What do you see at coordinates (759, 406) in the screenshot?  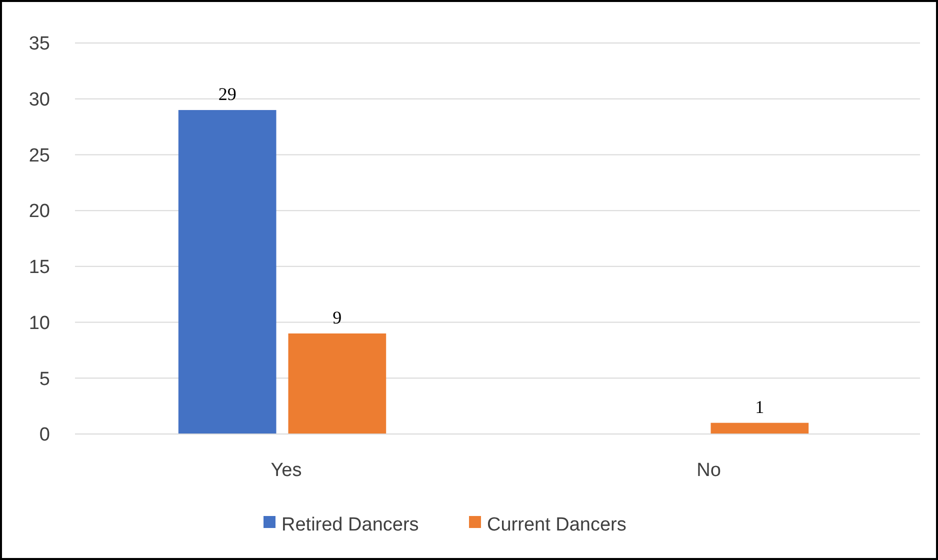 I see `data-label: 1` at bounding box center [759, 406].